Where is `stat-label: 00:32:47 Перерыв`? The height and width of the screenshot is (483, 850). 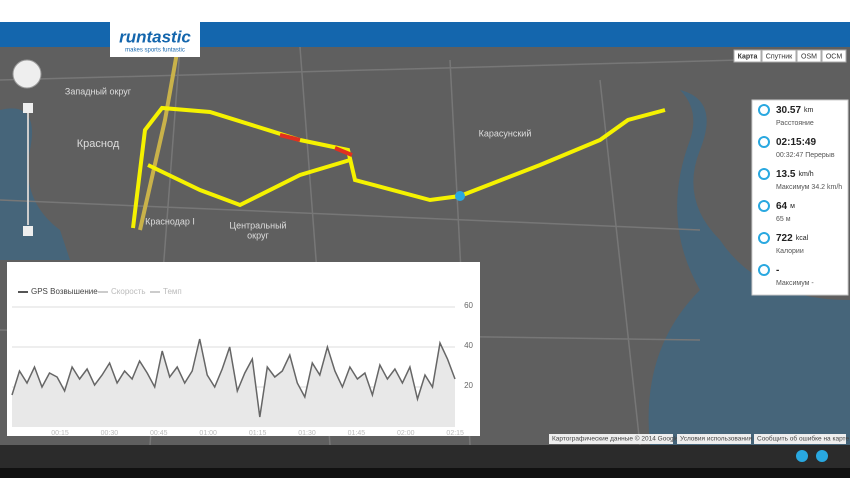
stat-label: 00:32:47 Перерыв is located at coordinates (805, 155).